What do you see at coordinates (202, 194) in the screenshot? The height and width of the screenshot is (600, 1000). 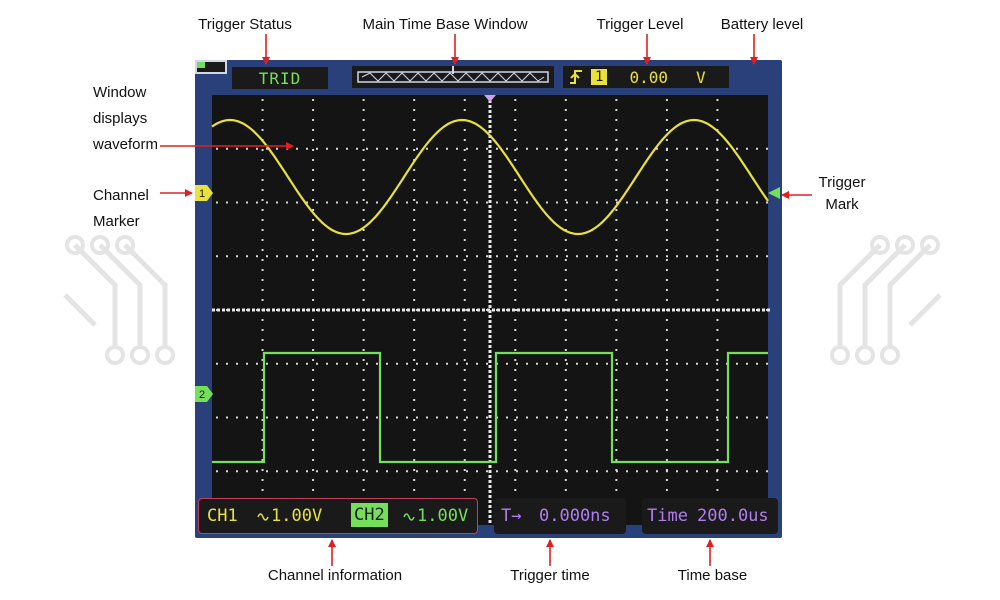 I see `channel-1-marker-label: 1` at bounding box center [202, 194].